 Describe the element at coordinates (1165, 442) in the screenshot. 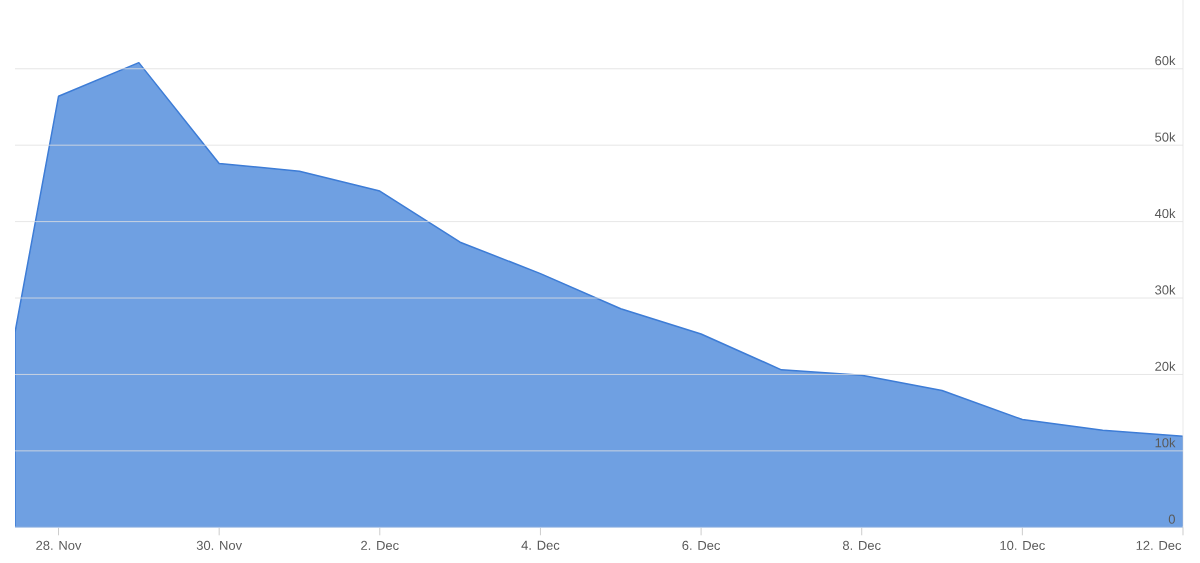

I see `y-tick-label: 10k` at that location.